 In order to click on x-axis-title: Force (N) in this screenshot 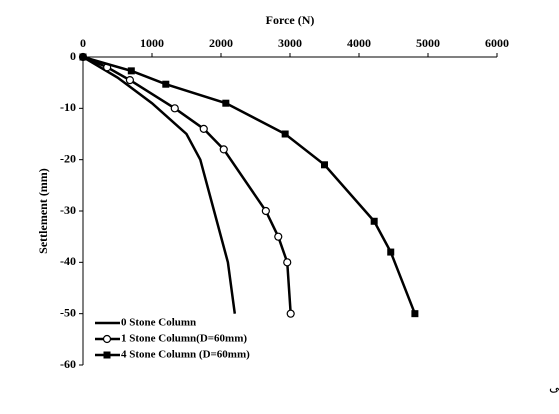, I will do `click(290, 20)`.